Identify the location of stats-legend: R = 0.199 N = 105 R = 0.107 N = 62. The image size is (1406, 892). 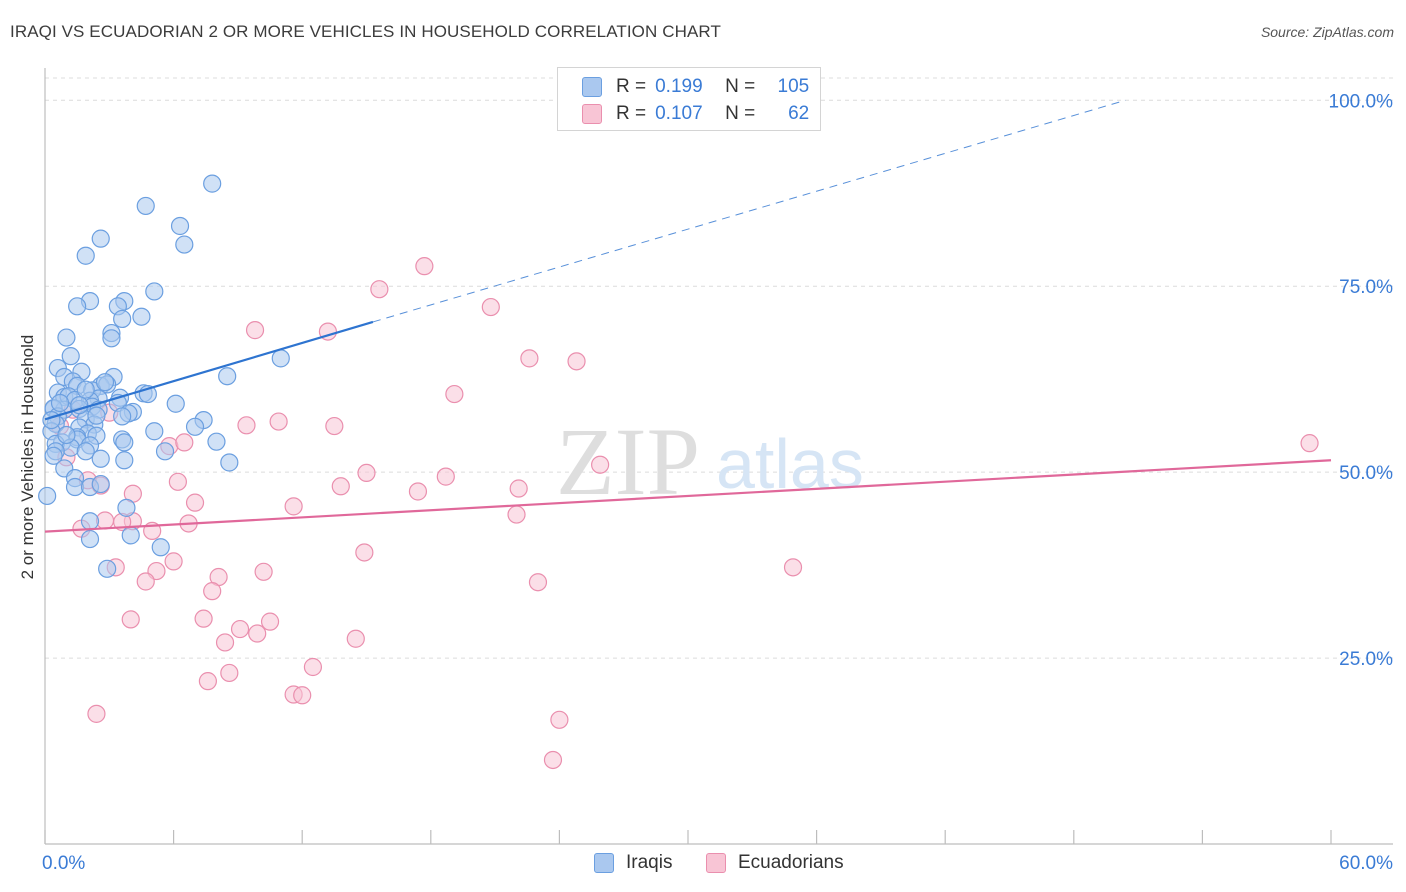
(689, 99).